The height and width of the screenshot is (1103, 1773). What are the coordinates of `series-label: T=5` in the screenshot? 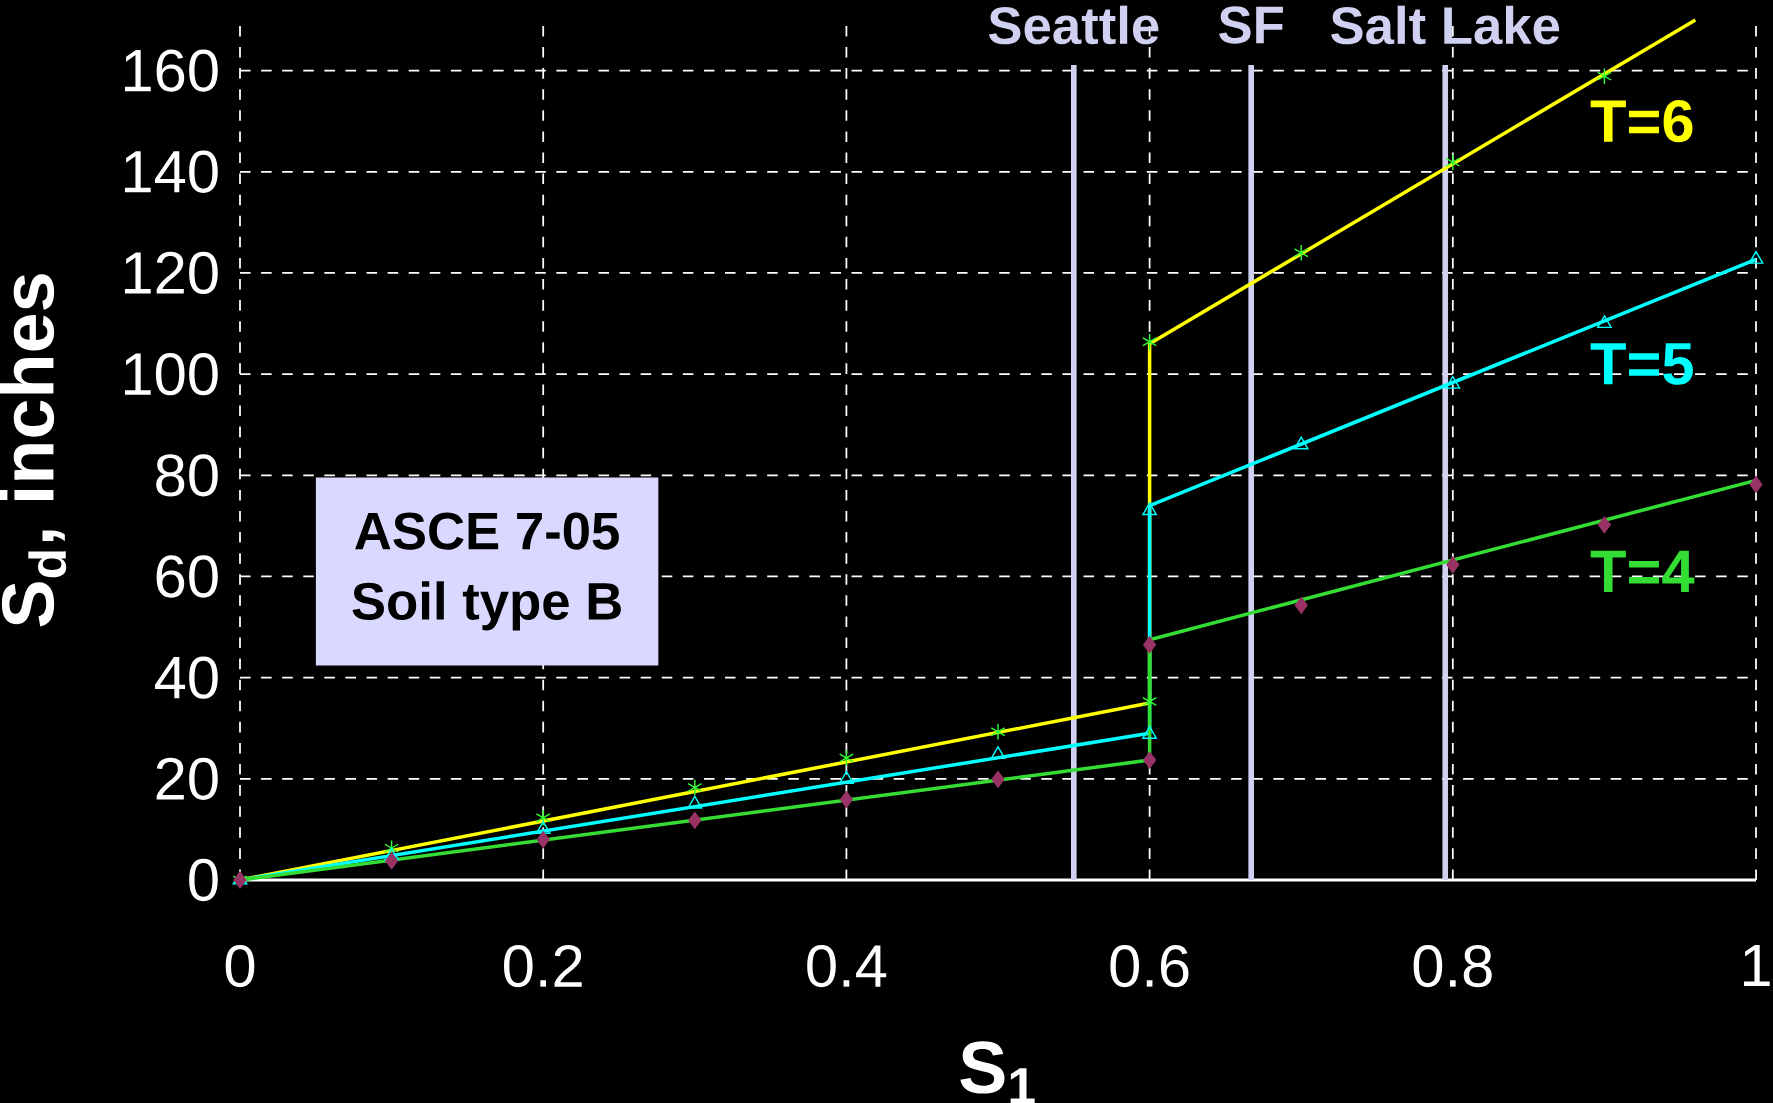 It's located at (1641, 364).